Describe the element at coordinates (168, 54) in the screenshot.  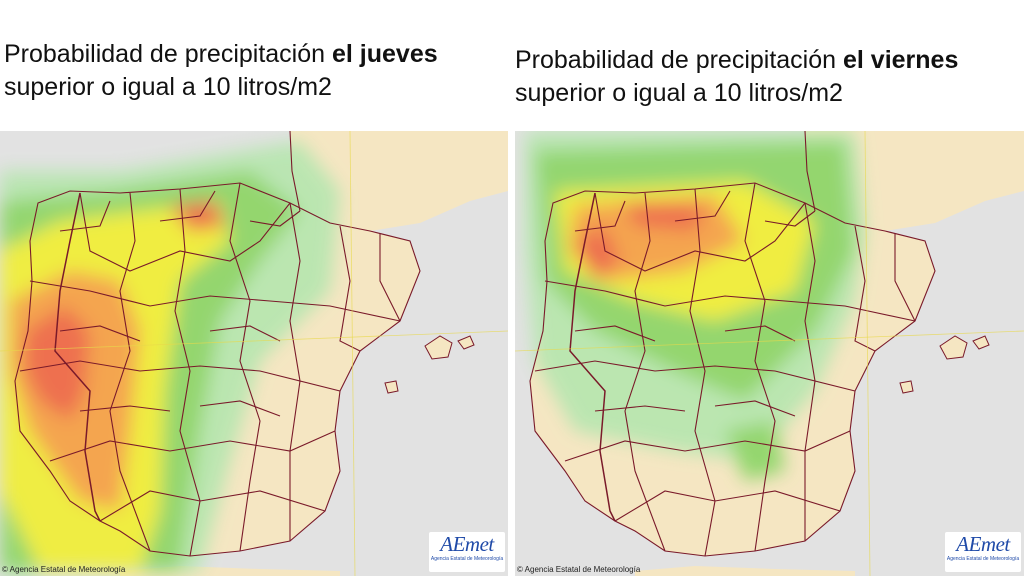
I see `title-thursday-line1: Probabilidad de precipitación` at that location.